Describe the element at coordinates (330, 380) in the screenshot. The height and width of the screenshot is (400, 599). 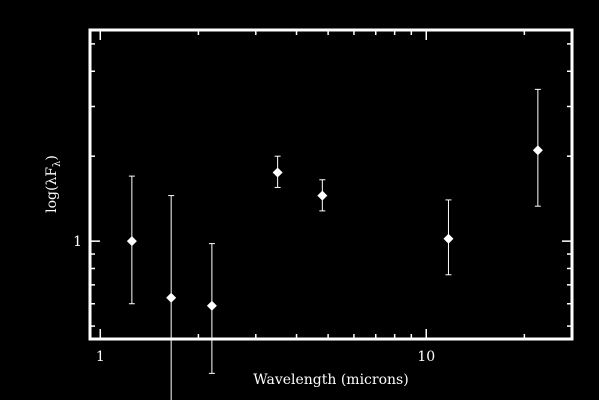
I see `x-axis-label: Wavelength (microns)` at that location.